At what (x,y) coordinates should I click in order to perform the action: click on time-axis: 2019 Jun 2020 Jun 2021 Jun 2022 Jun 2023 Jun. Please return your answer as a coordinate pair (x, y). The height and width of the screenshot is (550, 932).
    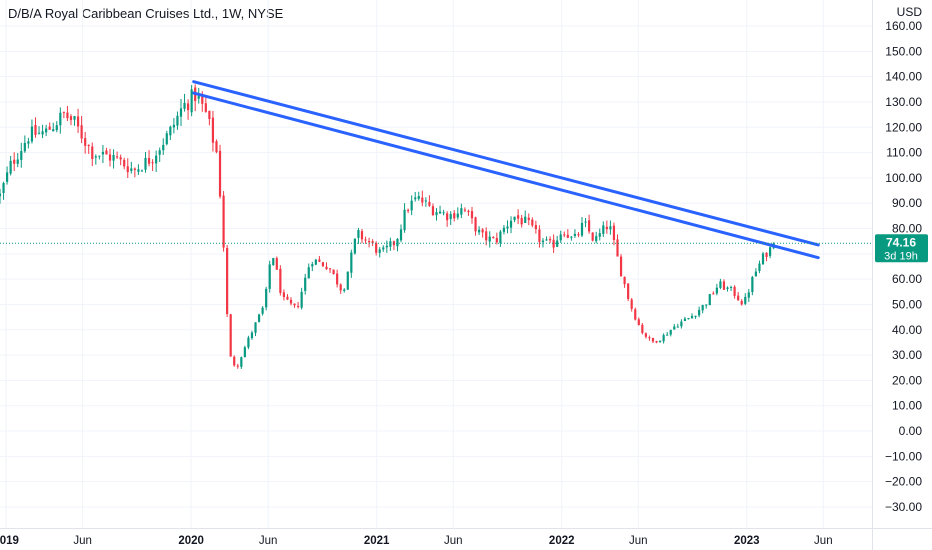
    Looking at the image, I should click on (416, 541).